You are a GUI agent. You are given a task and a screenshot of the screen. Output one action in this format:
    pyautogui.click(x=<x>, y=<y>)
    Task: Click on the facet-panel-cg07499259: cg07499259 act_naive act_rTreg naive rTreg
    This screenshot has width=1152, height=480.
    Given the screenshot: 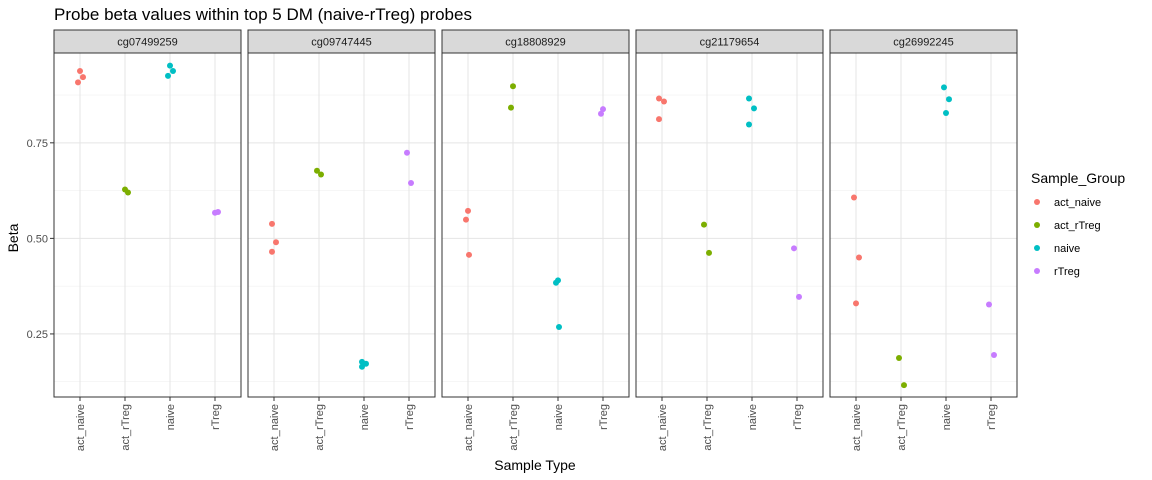 What is the action you would take?
    pyautogui.click(x=147, y=240)
    